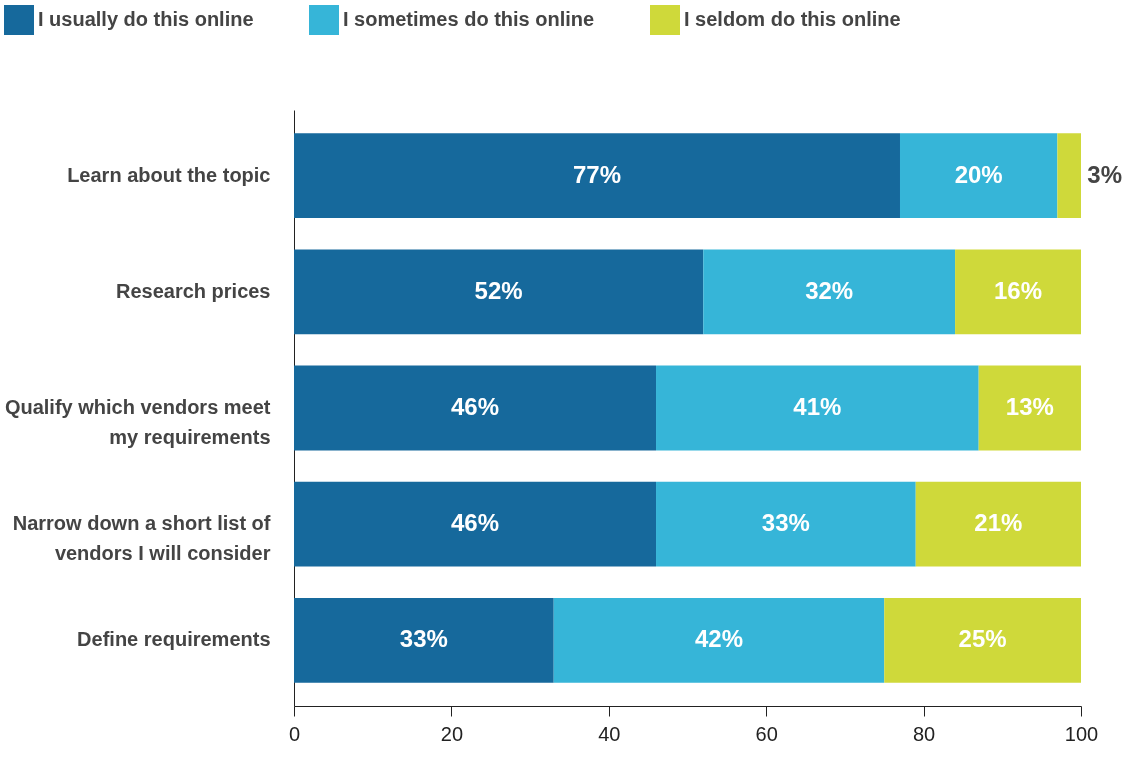  I want to click on data-label: 21%, so click(998, 523).